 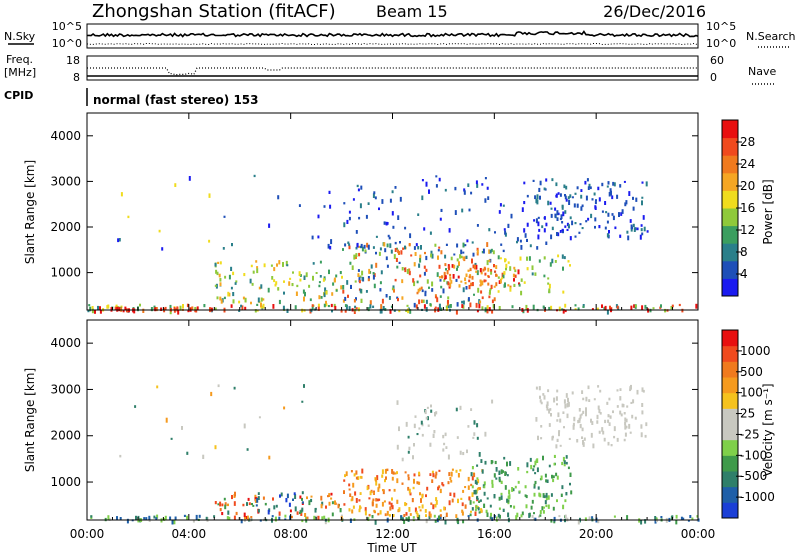 I want to click on colorbar-swatch, so click(x=730, y=129).